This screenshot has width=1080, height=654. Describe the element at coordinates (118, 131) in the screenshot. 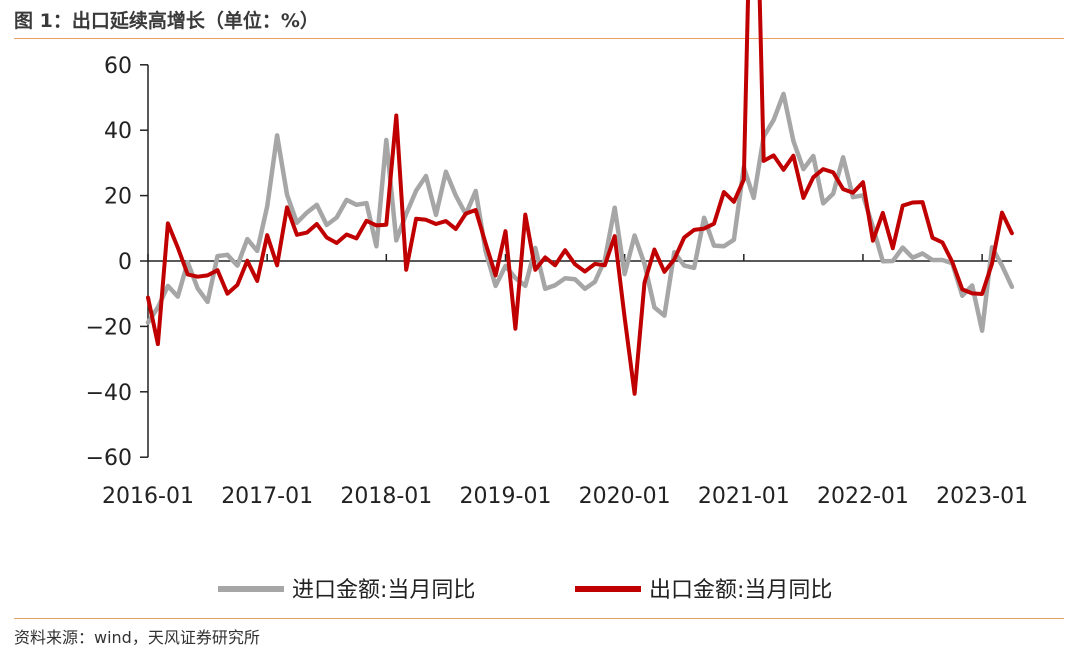

I see `y-tick-label: 40` at that location.